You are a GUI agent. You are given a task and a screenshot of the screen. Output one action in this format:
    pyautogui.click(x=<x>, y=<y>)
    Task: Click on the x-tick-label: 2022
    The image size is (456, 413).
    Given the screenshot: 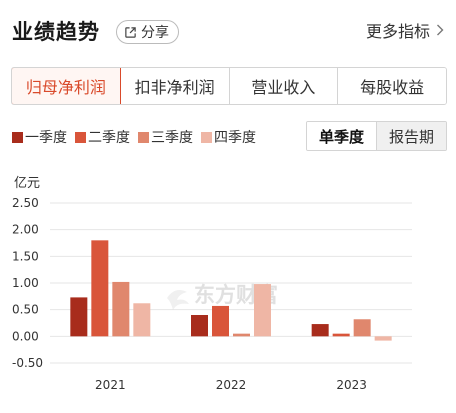 What is the action you would take?
    pyautogui.click(x=231, y=385)
    